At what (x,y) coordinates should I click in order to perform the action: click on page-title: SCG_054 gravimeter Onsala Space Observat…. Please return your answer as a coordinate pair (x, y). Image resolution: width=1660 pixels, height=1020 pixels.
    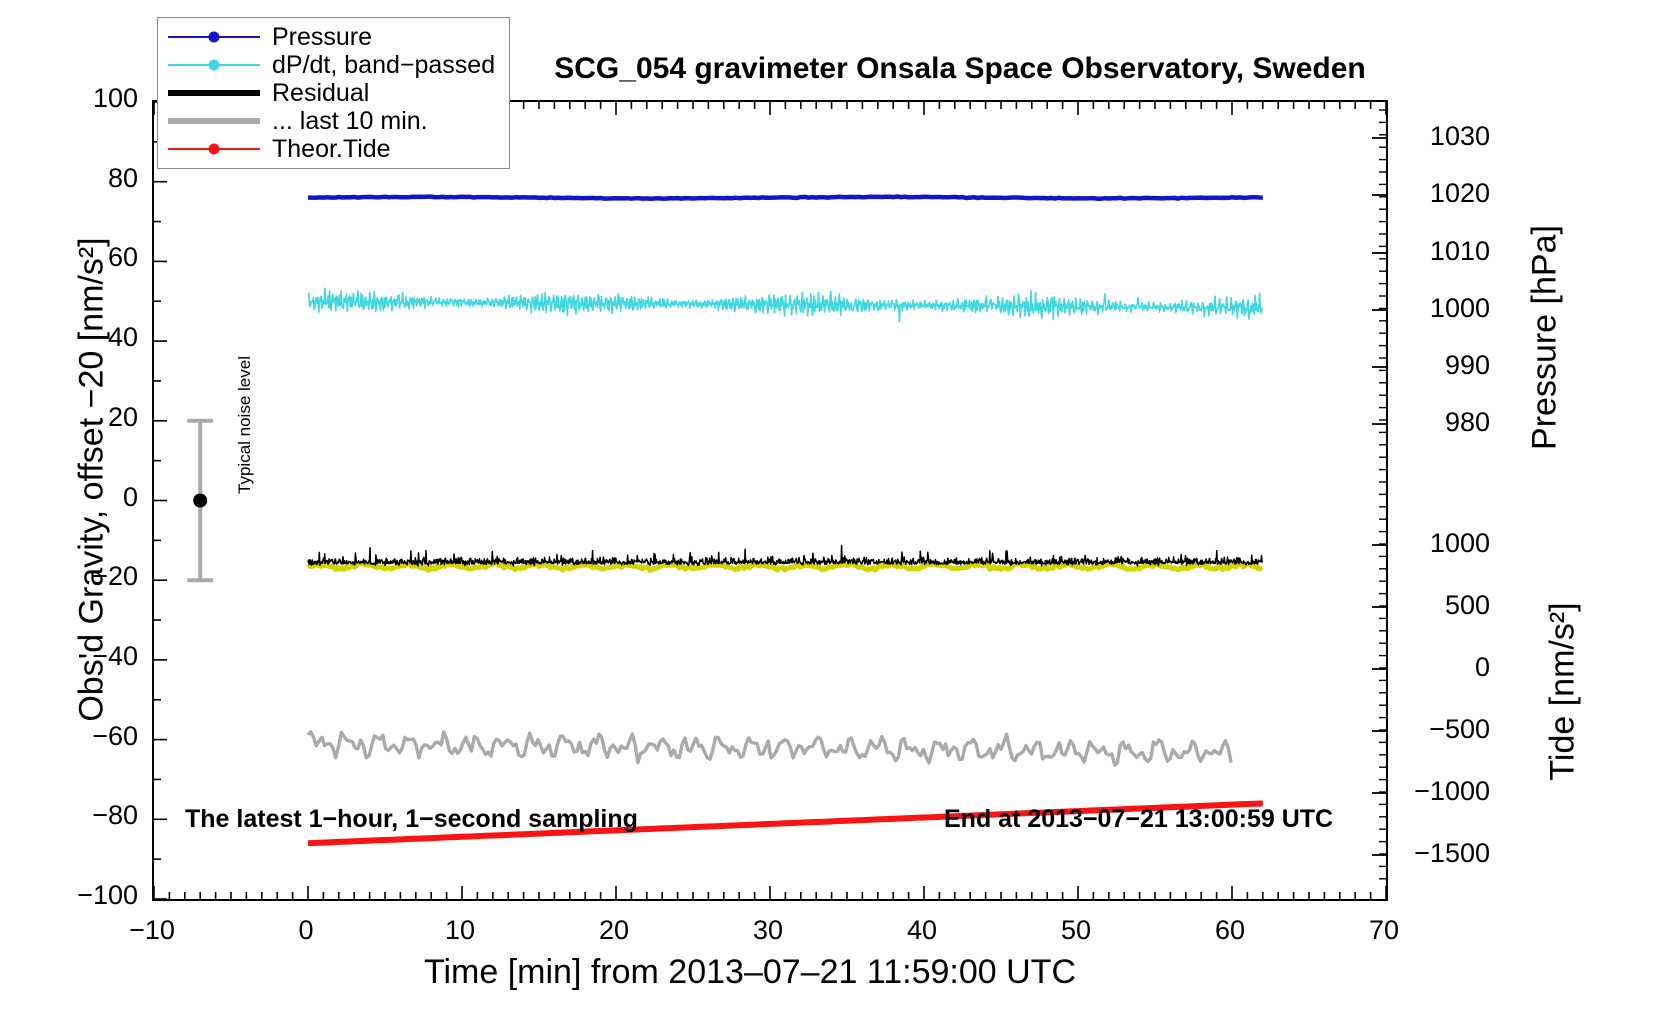
    Looking at the image, I should click on (960, 68).